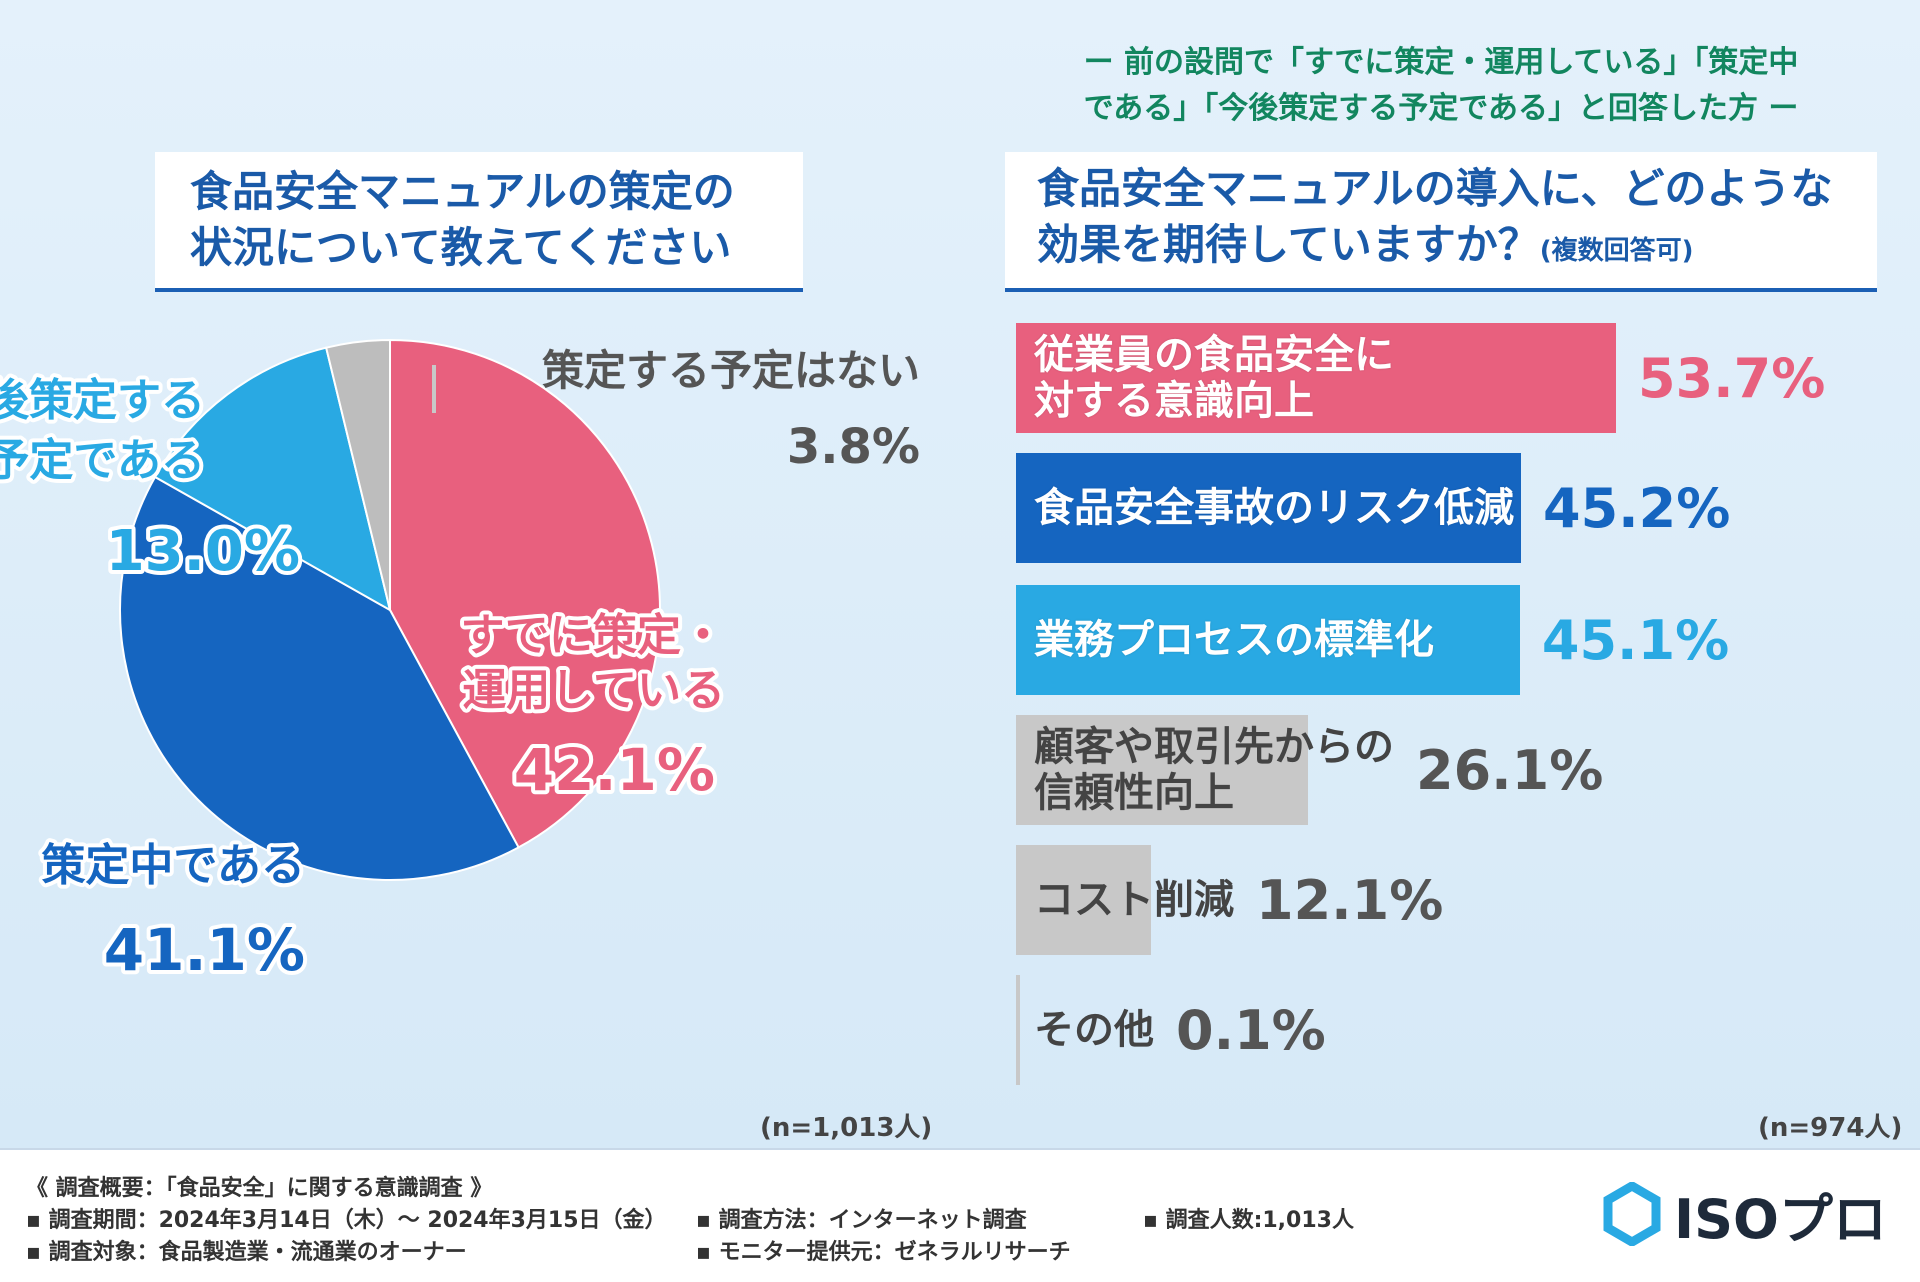  Describe the element at coordinates (102, 460) in the screenshot. I see `pie-label-3-line2: 予定である` at that location.